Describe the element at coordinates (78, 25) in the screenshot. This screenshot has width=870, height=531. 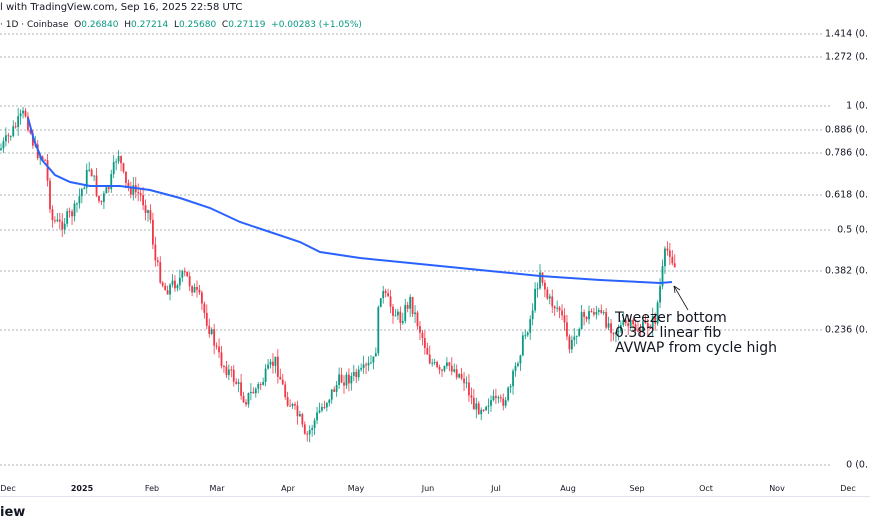
I see `open-label: O` at that location.